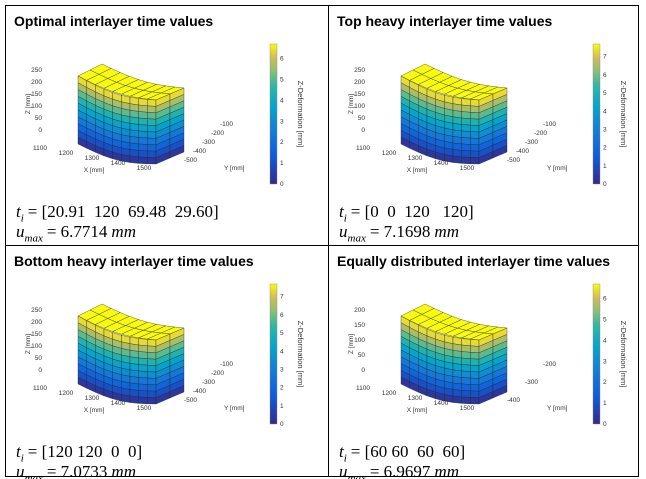 The height and width of the screenshot is (479, 646). I want to click on symbol: t, so click(341, 211).